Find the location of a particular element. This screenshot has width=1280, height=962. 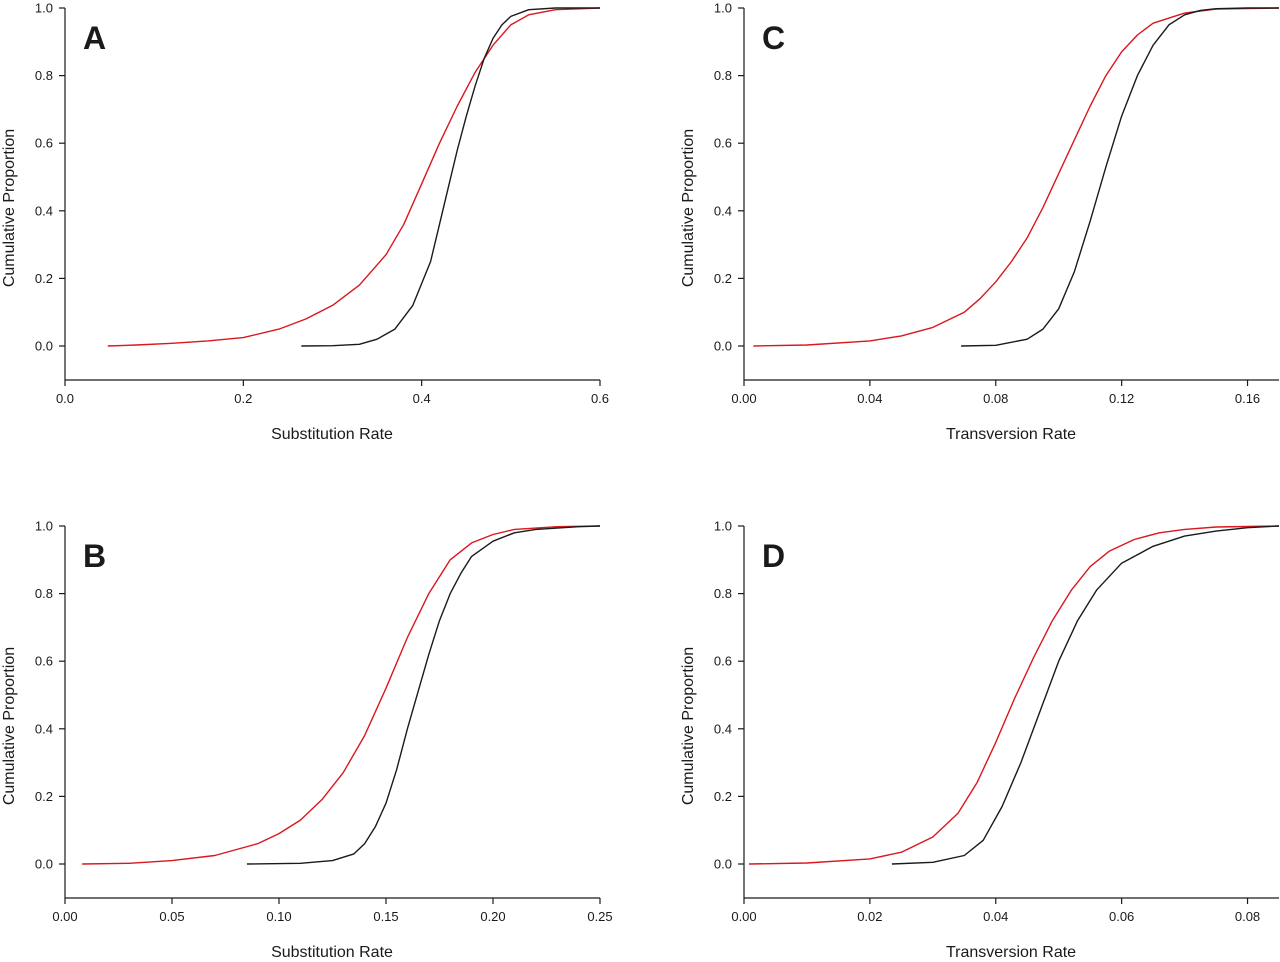

panel-a-x-tick-label: 0.2 is located at coordinates (243, 398).